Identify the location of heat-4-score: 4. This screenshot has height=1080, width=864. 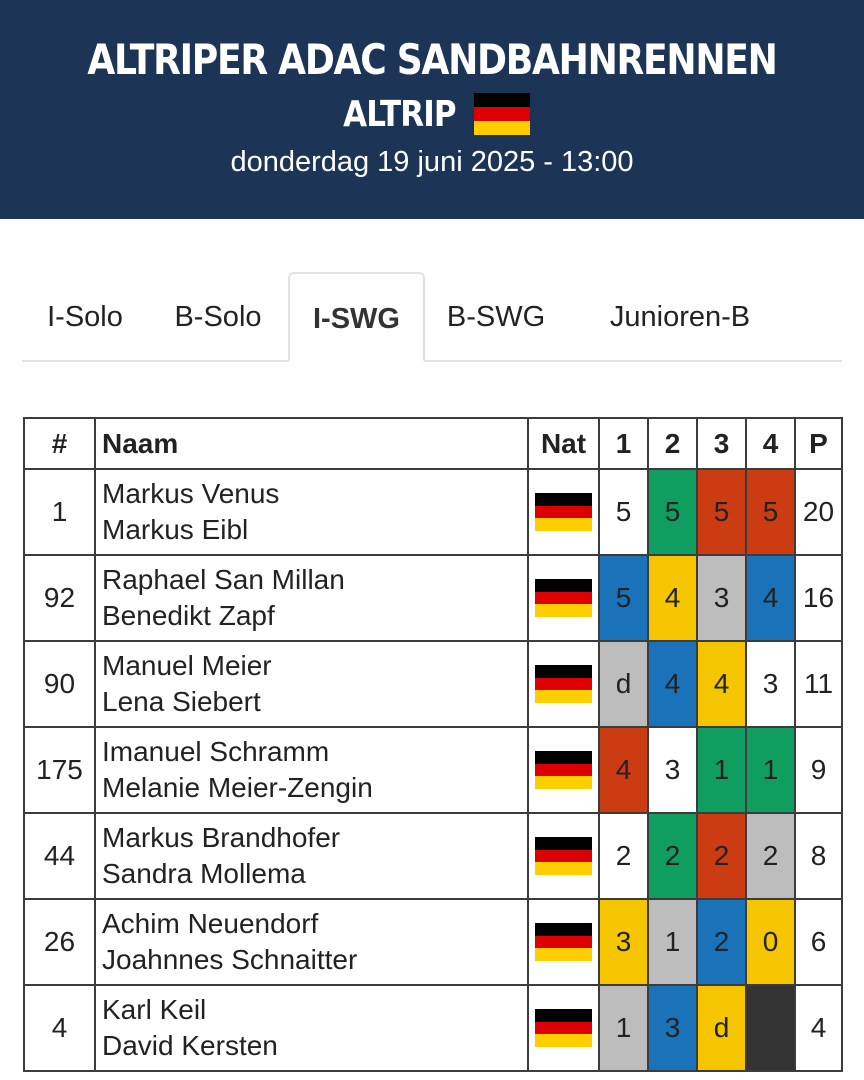
(770, 598).